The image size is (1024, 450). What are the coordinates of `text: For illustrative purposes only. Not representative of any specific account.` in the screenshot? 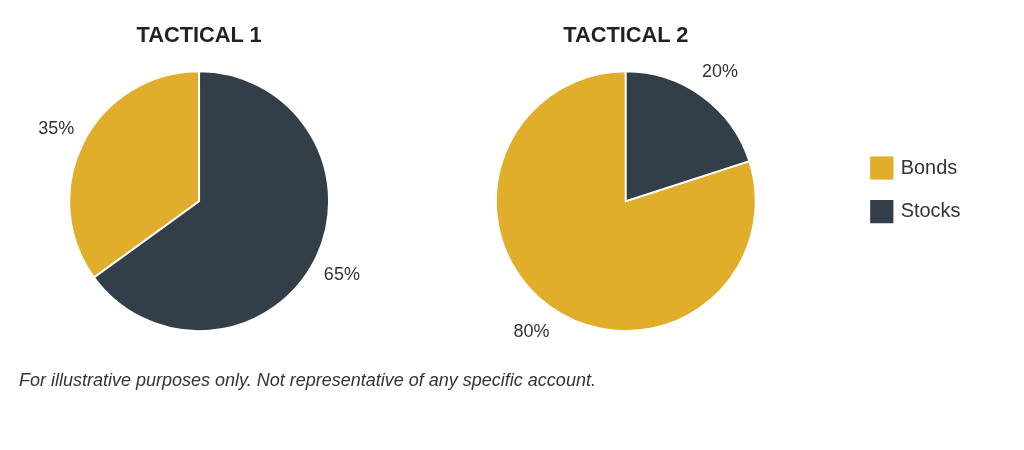 It's located at (307, 380).